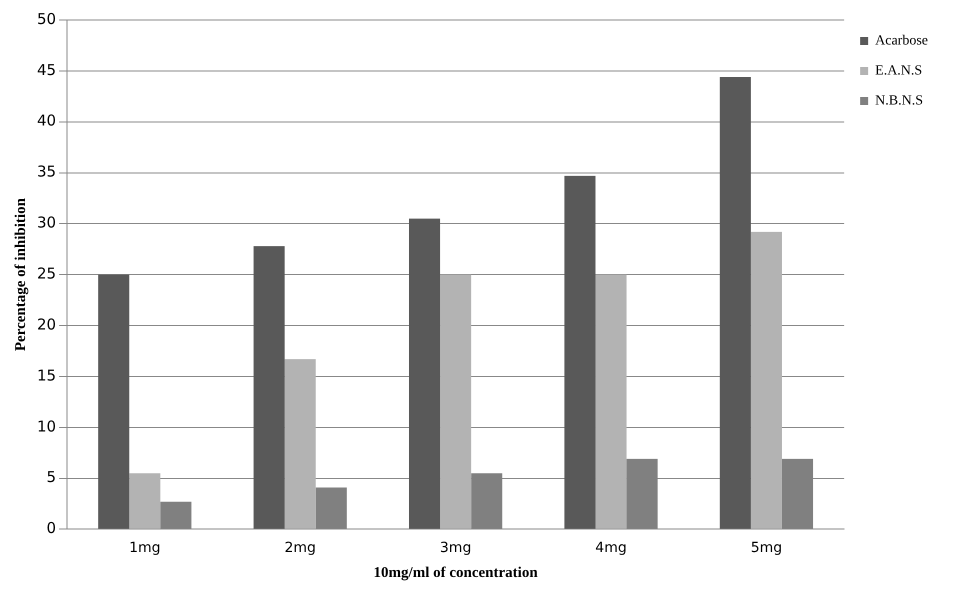 The width and height of the screenshot is (958, 595). I want to click on y-tick-label: 30, so click(46, 223).